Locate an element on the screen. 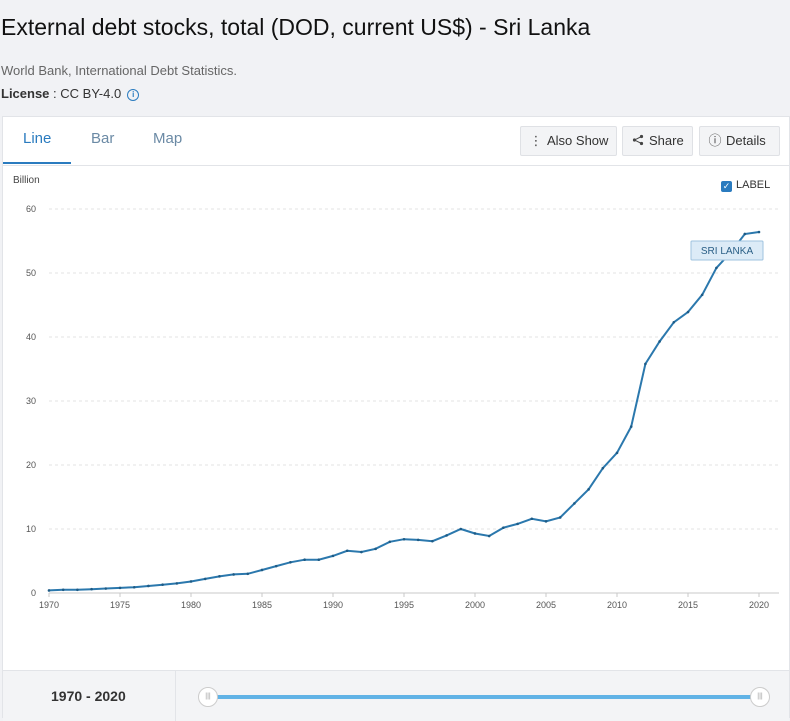 Image resolution: width=790 pixels, height=721 pixels. series-label: SRI LANKA is located at coordinates (727, 251).